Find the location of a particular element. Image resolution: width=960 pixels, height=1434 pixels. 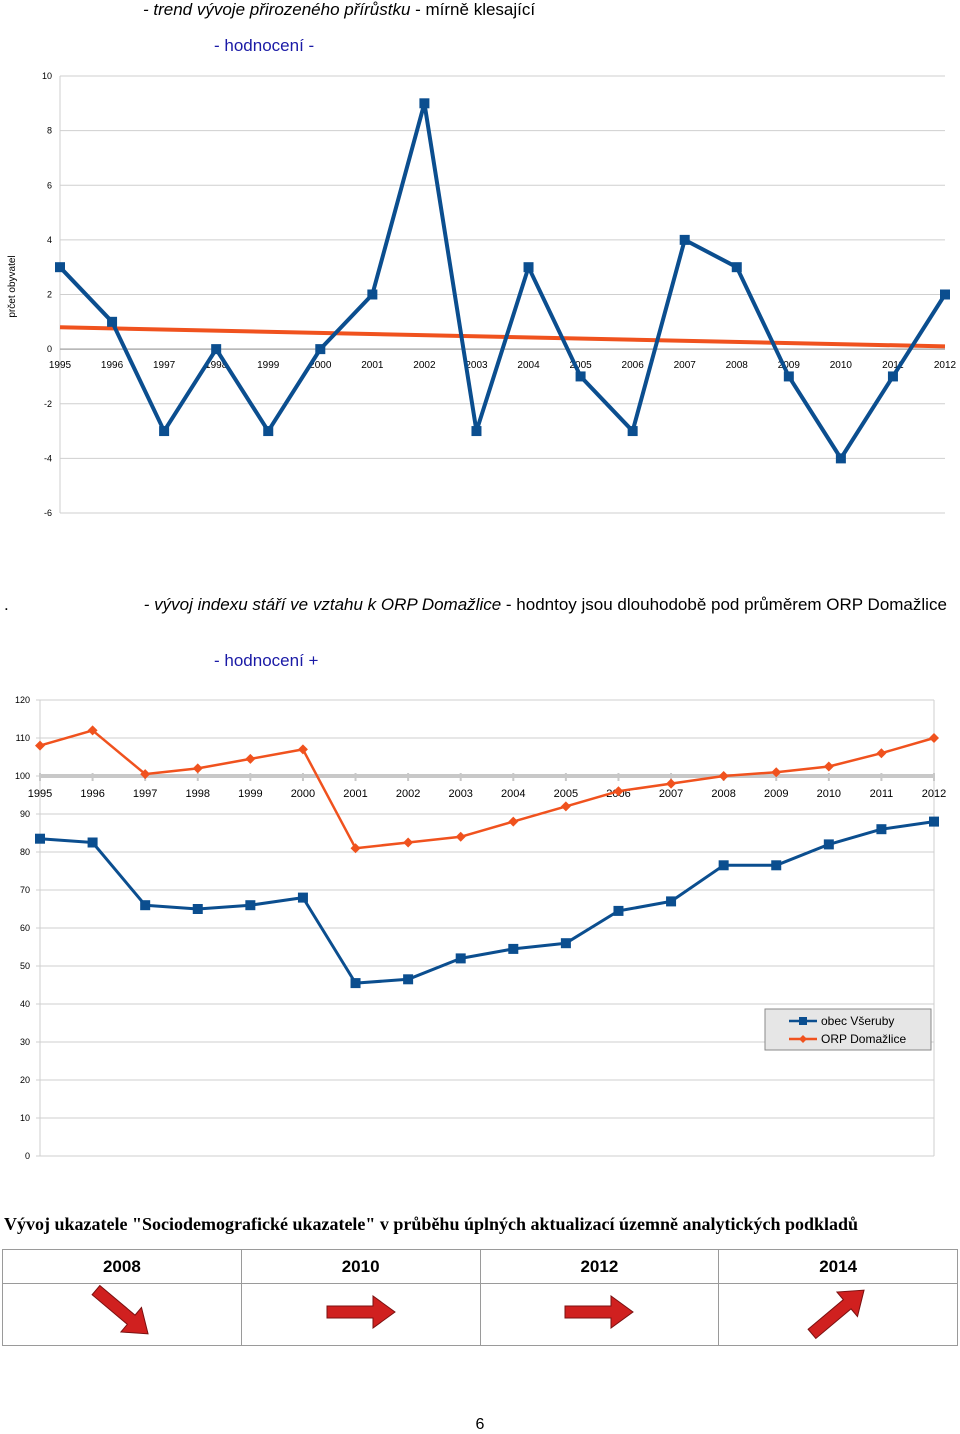

trend-arrow-right-icon is located at coordinates (599, 1312).